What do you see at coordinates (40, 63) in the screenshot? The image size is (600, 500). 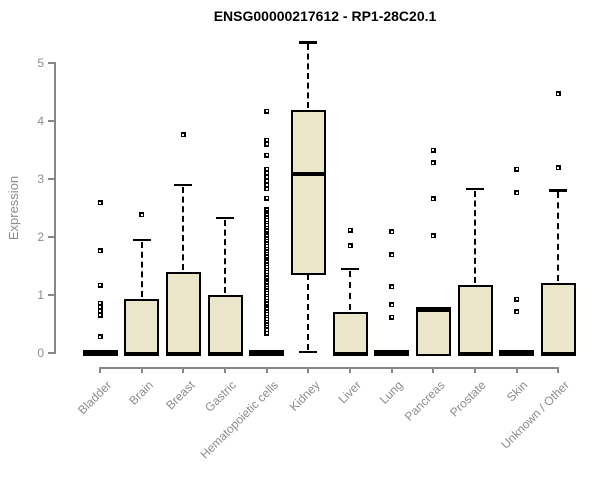 I see `y-tick-label: 5` at bounding box center [40, 63].